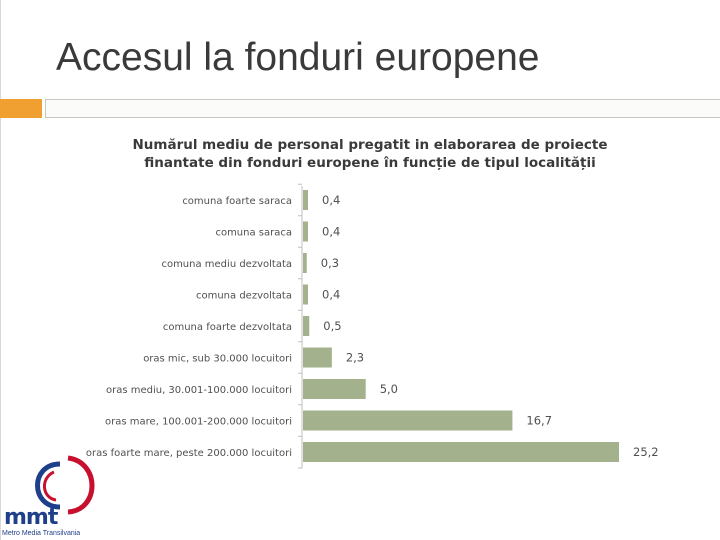  What do you see at coordinates (227, 327) in the screenshot?
I see `category-label: comuna foarte dezvoltata` at bounding box center [227, 327].